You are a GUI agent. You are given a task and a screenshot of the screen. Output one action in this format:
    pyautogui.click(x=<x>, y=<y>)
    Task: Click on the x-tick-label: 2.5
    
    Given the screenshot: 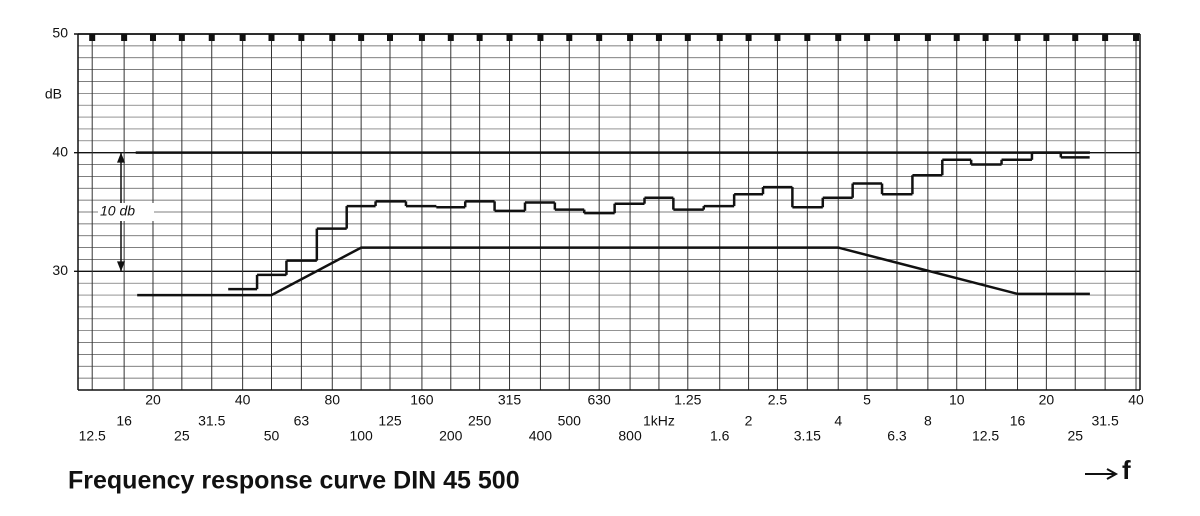 What is the action you would take?
    pyautogui.click(x=778, y=400)
    